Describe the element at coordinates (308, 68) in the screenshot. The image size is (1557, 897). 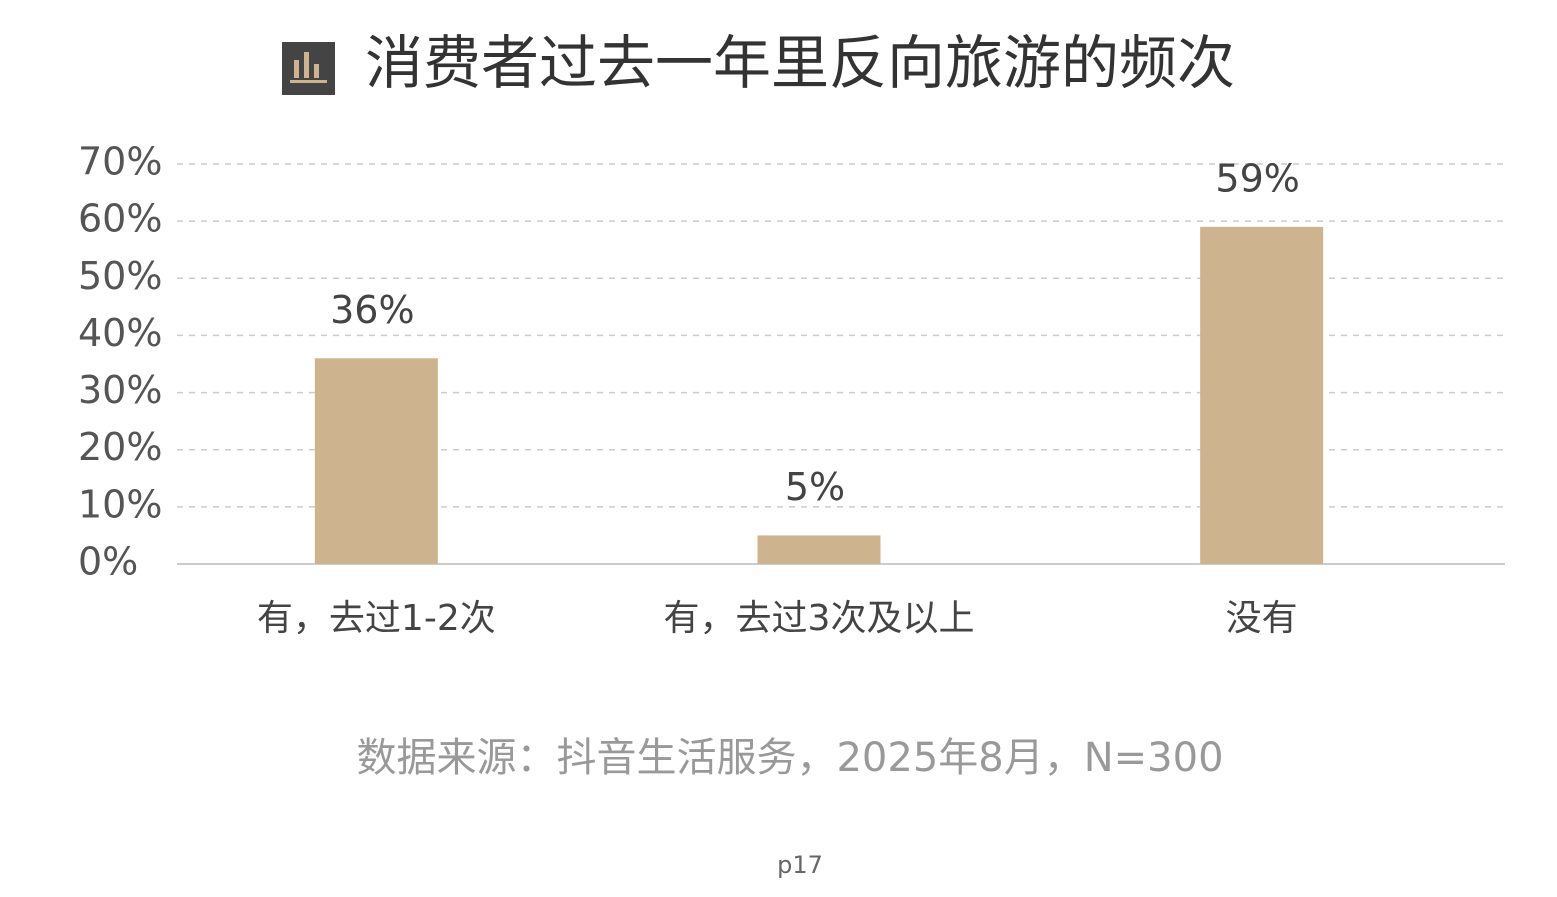
I see `title-icon` at that location.